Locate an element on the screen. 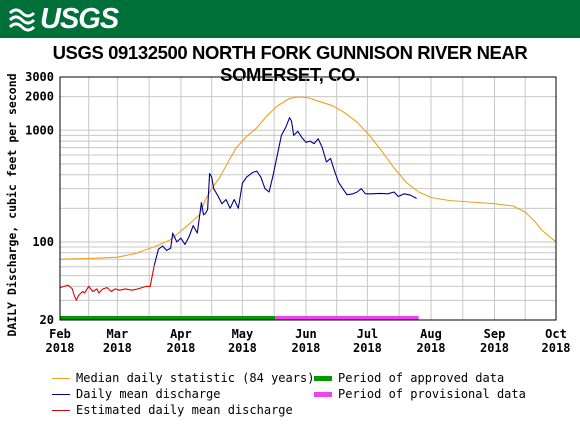 This screenshot has height=430, width=580. legend-label-estimated: Estimated daily mean discharge is located at coordinates (184, 410).